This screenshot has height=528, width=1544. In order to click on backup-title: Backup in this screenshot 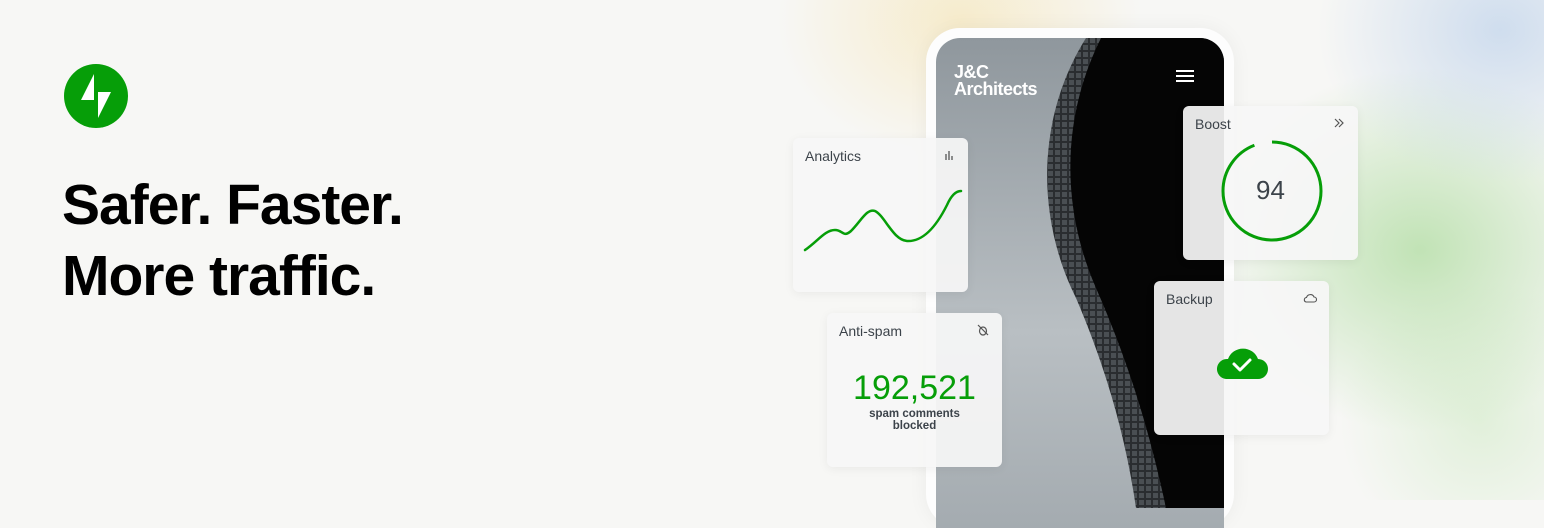, I will do `click(1189, 299)`.